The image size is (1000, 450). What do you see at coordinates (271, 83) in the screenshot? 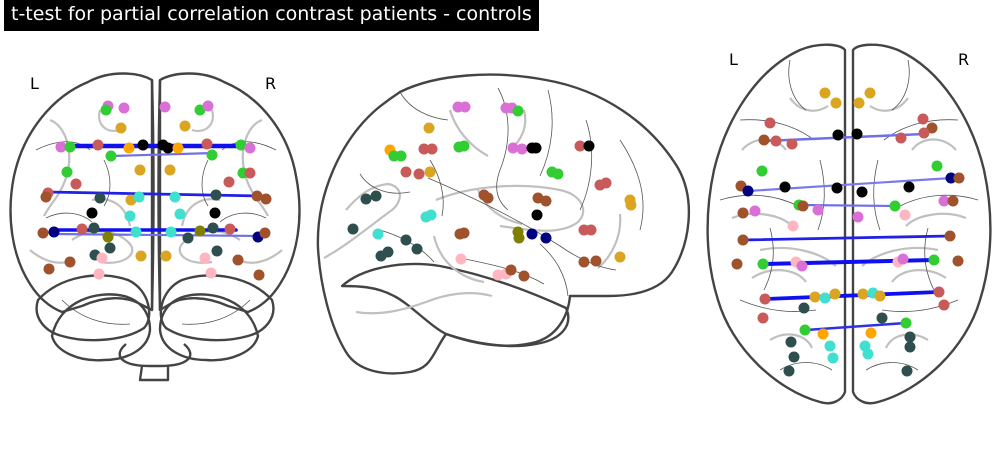
I see `coronal-right-label: R` at bounding box center [271, 83].